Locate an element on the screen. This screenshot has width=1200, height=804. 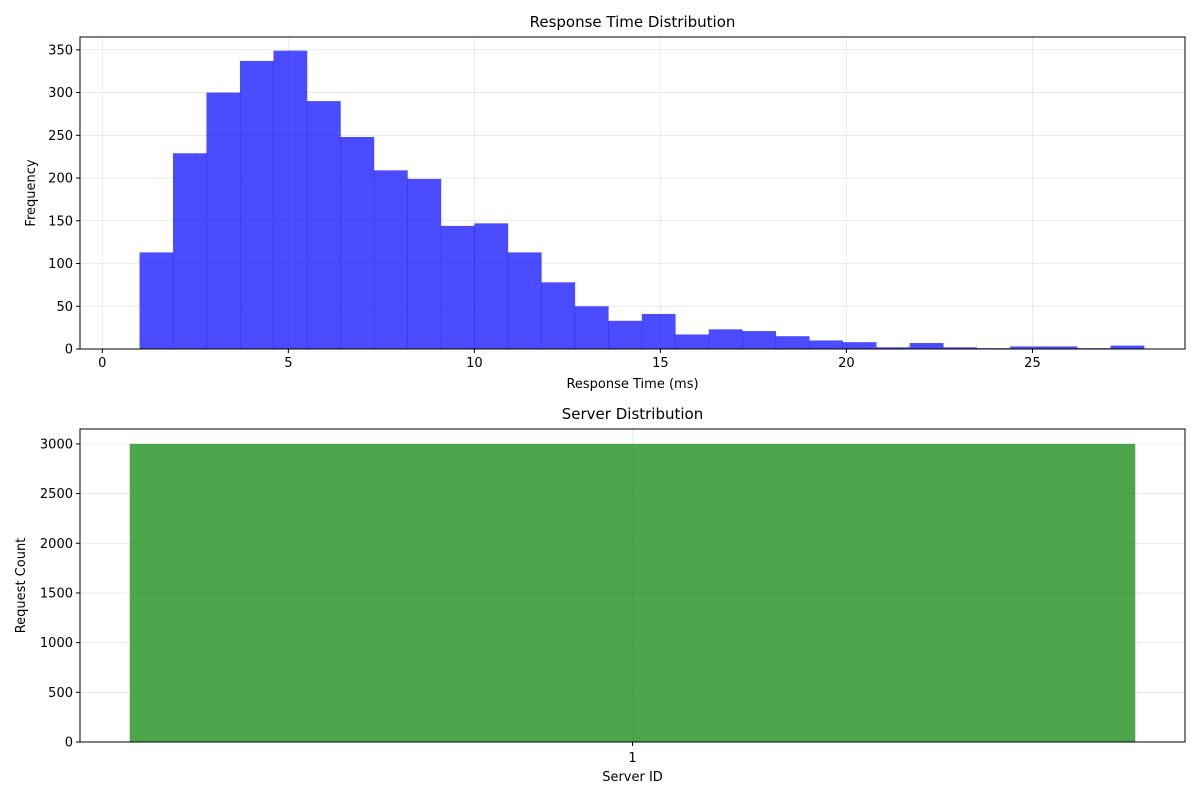
x-axis-label: Response Time (ms) is located at coordinates (632, 384).